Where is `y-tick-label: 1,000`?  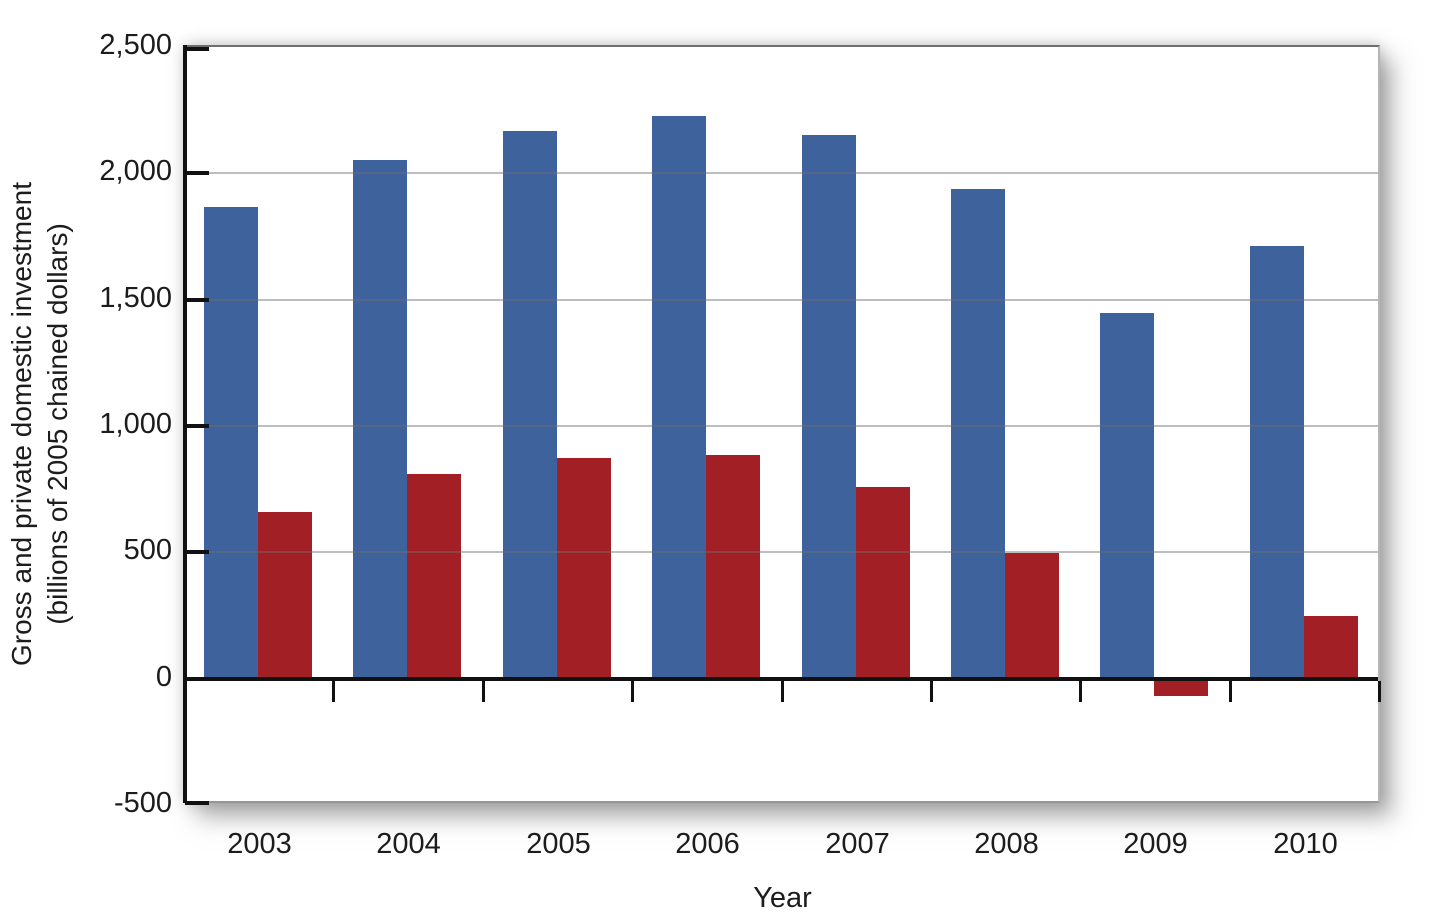 y-tick-label: 1,000 is located at coordinates (135, 424).